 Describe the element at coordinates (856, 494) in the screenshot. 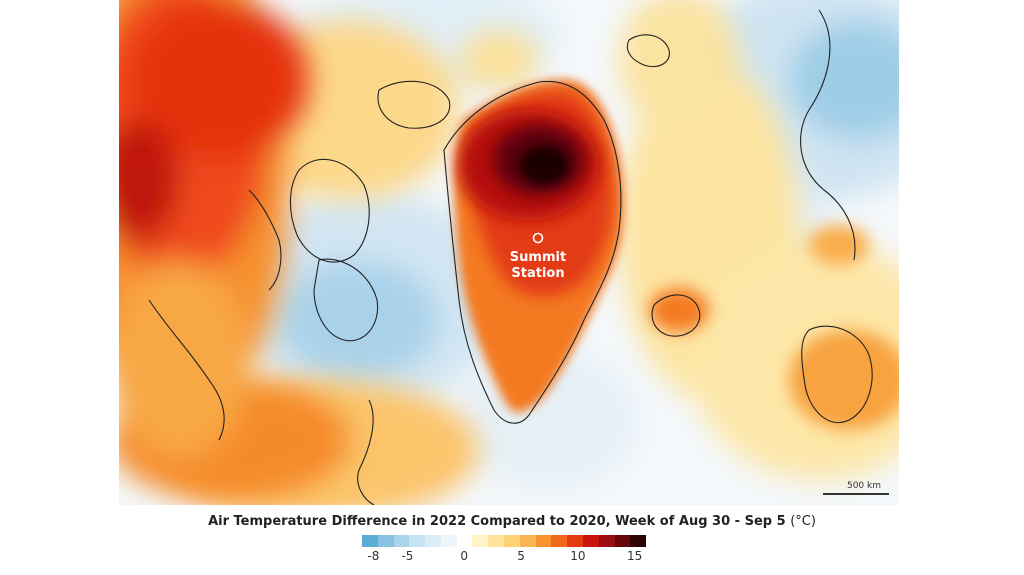

I see `scale-bar` at that location.